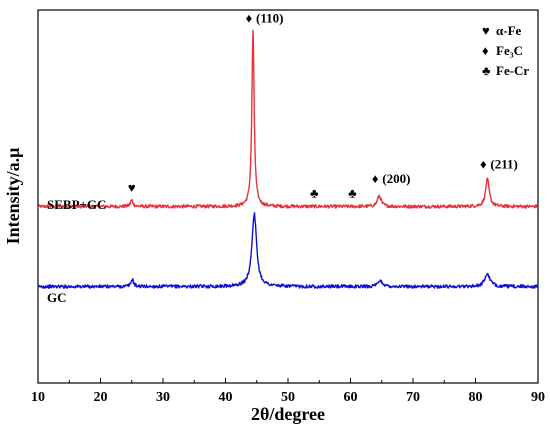 This screenshot has height=429, width=550. I want to click on x-tick-label-8: 90, so click(538, 397).